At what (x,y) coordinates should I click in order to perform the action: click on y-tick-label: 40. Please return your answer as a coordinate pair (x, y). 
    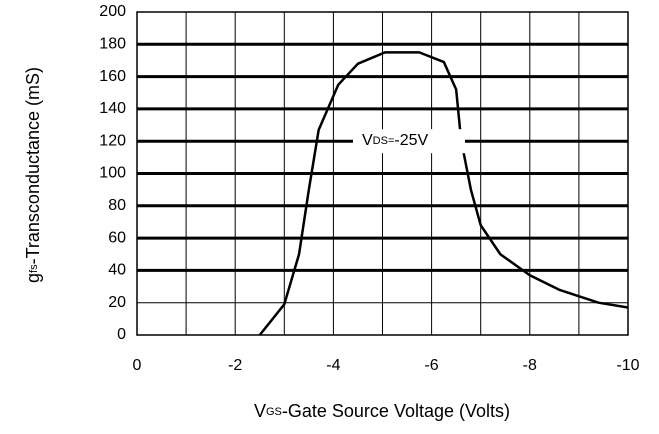
    Looking at the image, I should click on (117, 270).